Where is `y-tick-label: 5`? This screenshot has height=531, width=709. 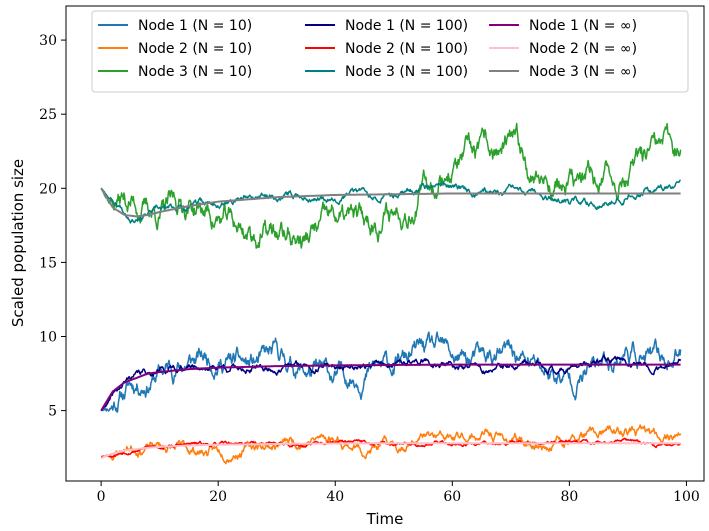 y-tick-label: 5 is located at coordinates (52, 412).